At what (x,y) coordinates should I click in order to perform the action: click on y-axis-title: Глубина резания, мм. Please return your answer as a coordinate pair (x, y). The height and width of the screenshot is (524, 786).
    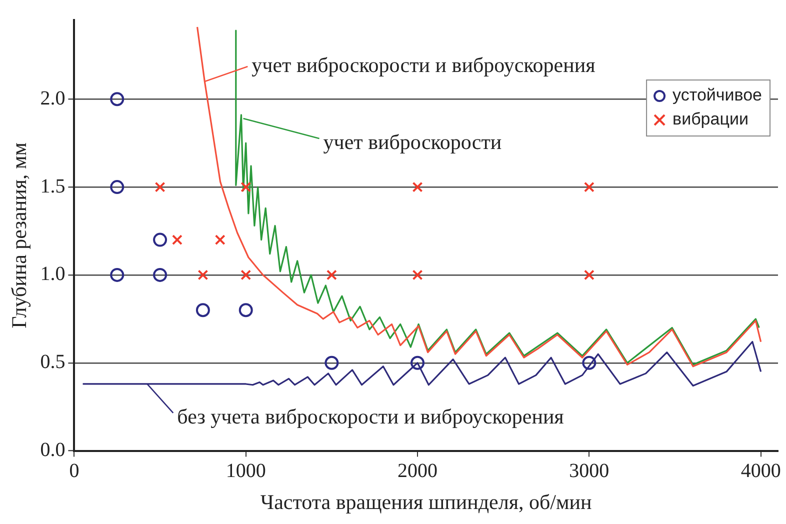
    Looking at the image, I should click on (19, 235).